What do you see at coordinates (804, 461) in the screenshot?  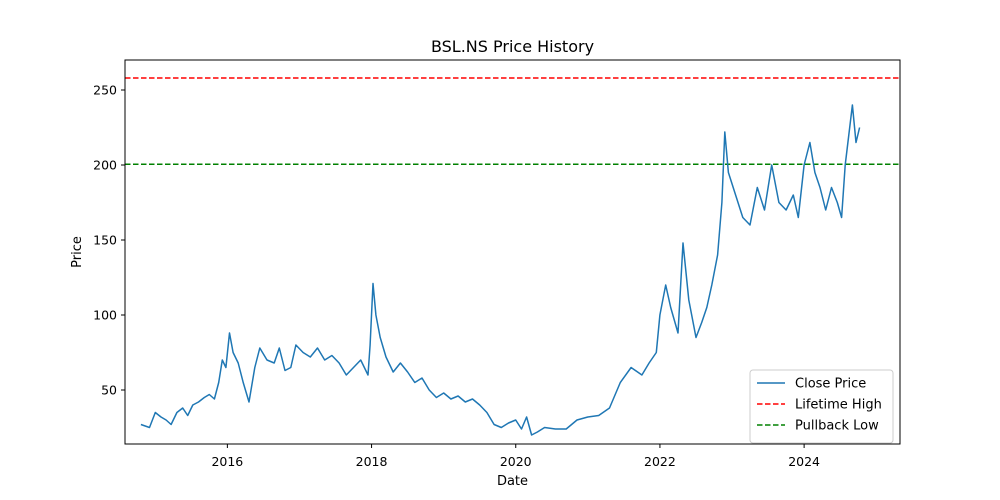 I see `x-tick-label: 2024` at bounding box center [804, 461].